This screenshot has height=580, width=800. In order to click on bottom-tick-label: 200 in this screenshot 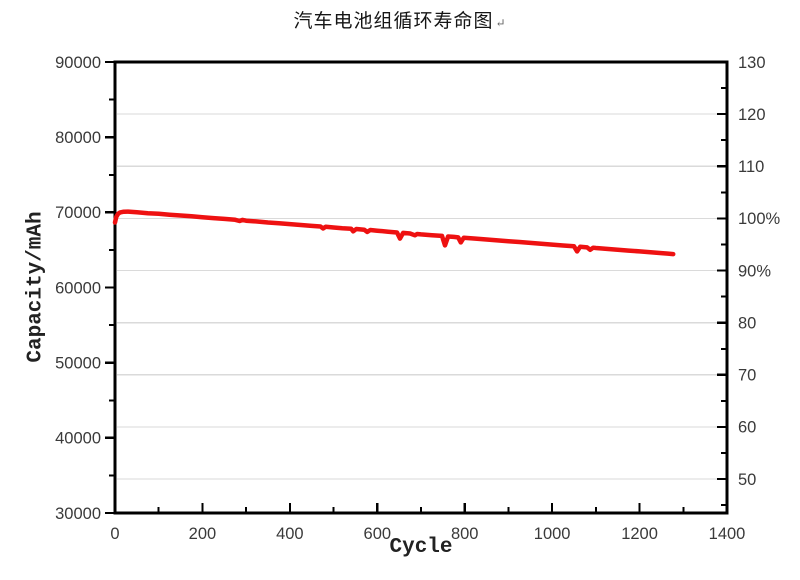, I will do `click(203, 534)`.